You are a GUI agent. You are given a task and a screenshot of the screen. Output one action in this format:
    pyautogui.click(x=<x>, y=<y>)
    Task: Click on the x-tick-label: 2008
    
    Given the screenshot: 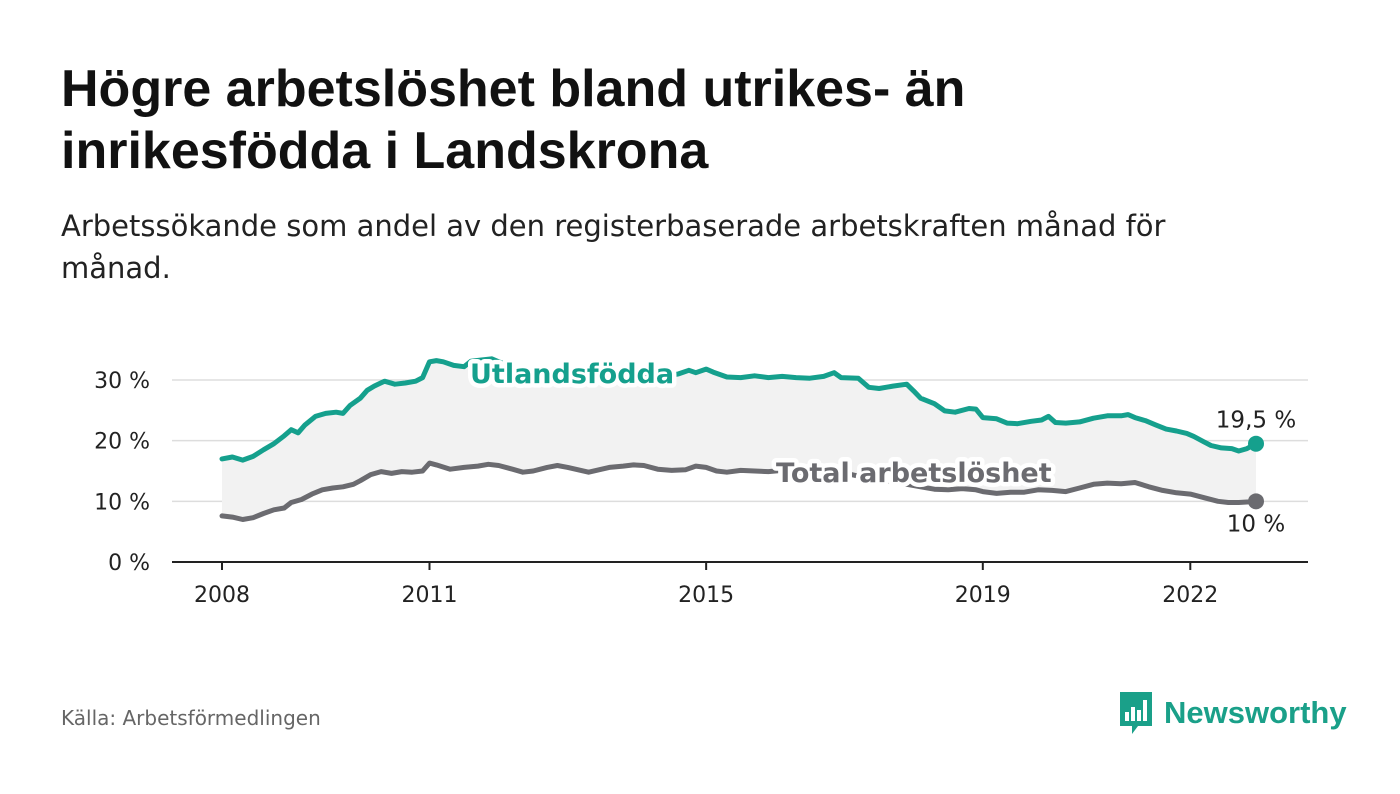 What is the action you would take?
    pyautogui.click(x=222, y=595)
    